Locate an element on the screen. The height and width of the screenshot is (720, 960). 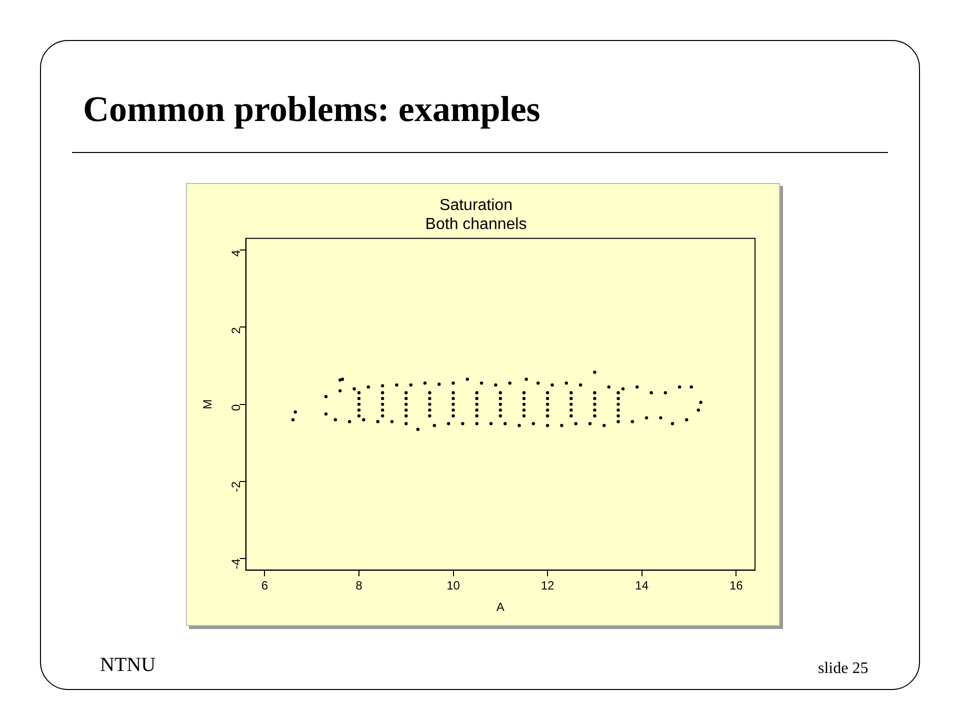
x-tick-label: 14 is located at coordinates (642, 585).